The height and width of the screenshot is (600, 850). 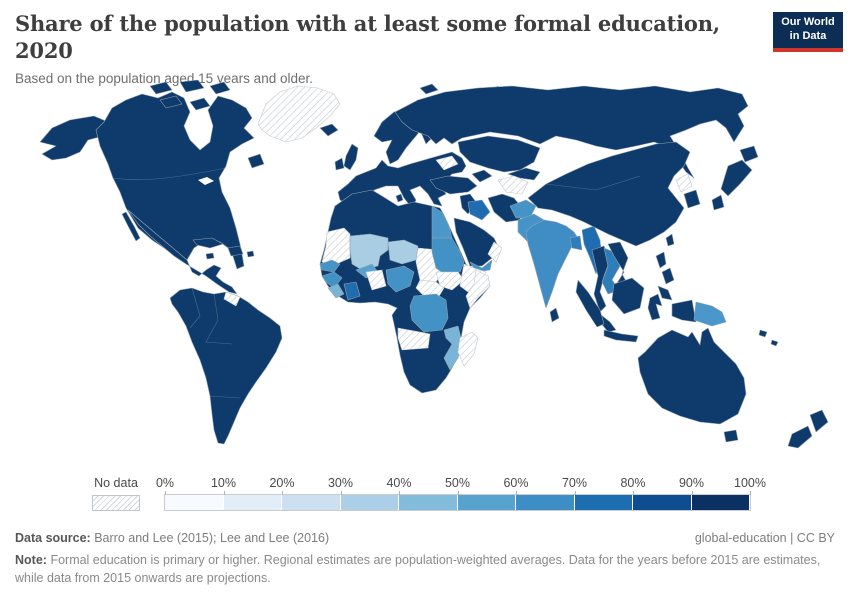 I want to click on footer-source-text: Barro and Lee (2015); Lee and Lee (2016), so click(x=212, y=538).